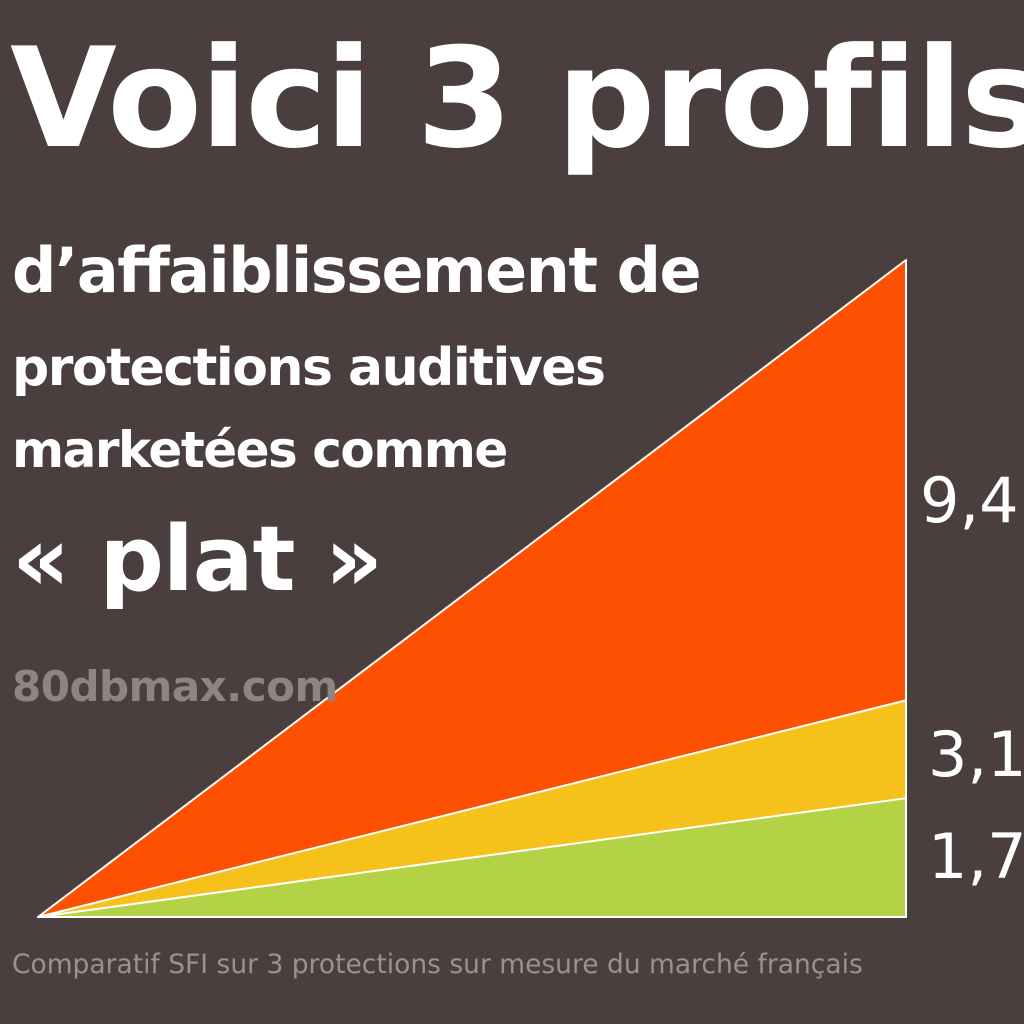  What do you see at coordinates (357, 270) in the screenshot?
I see `subtitle-line-1: d’affaiblissement de` at bounding box center [357, 270].